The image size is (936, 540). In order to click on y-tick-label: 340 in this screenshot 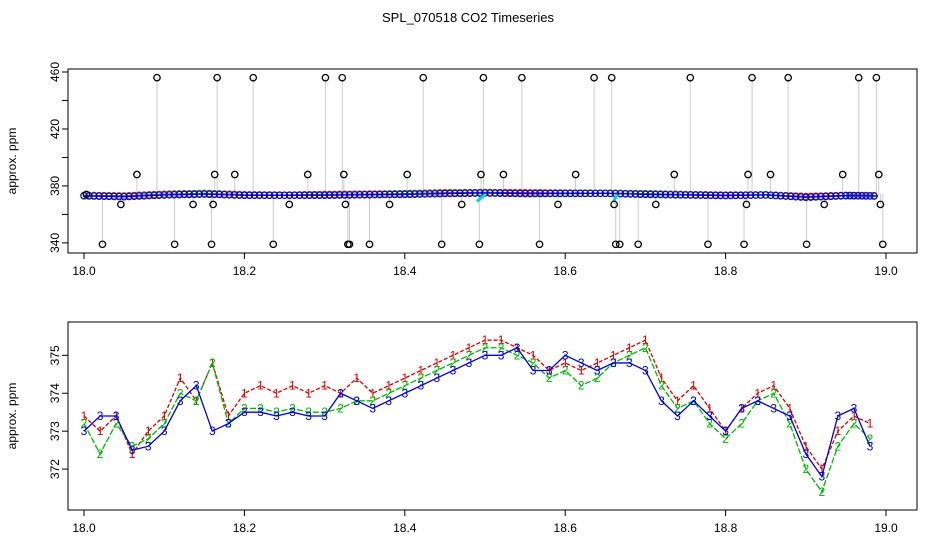, I will do `click(55, 243)`.